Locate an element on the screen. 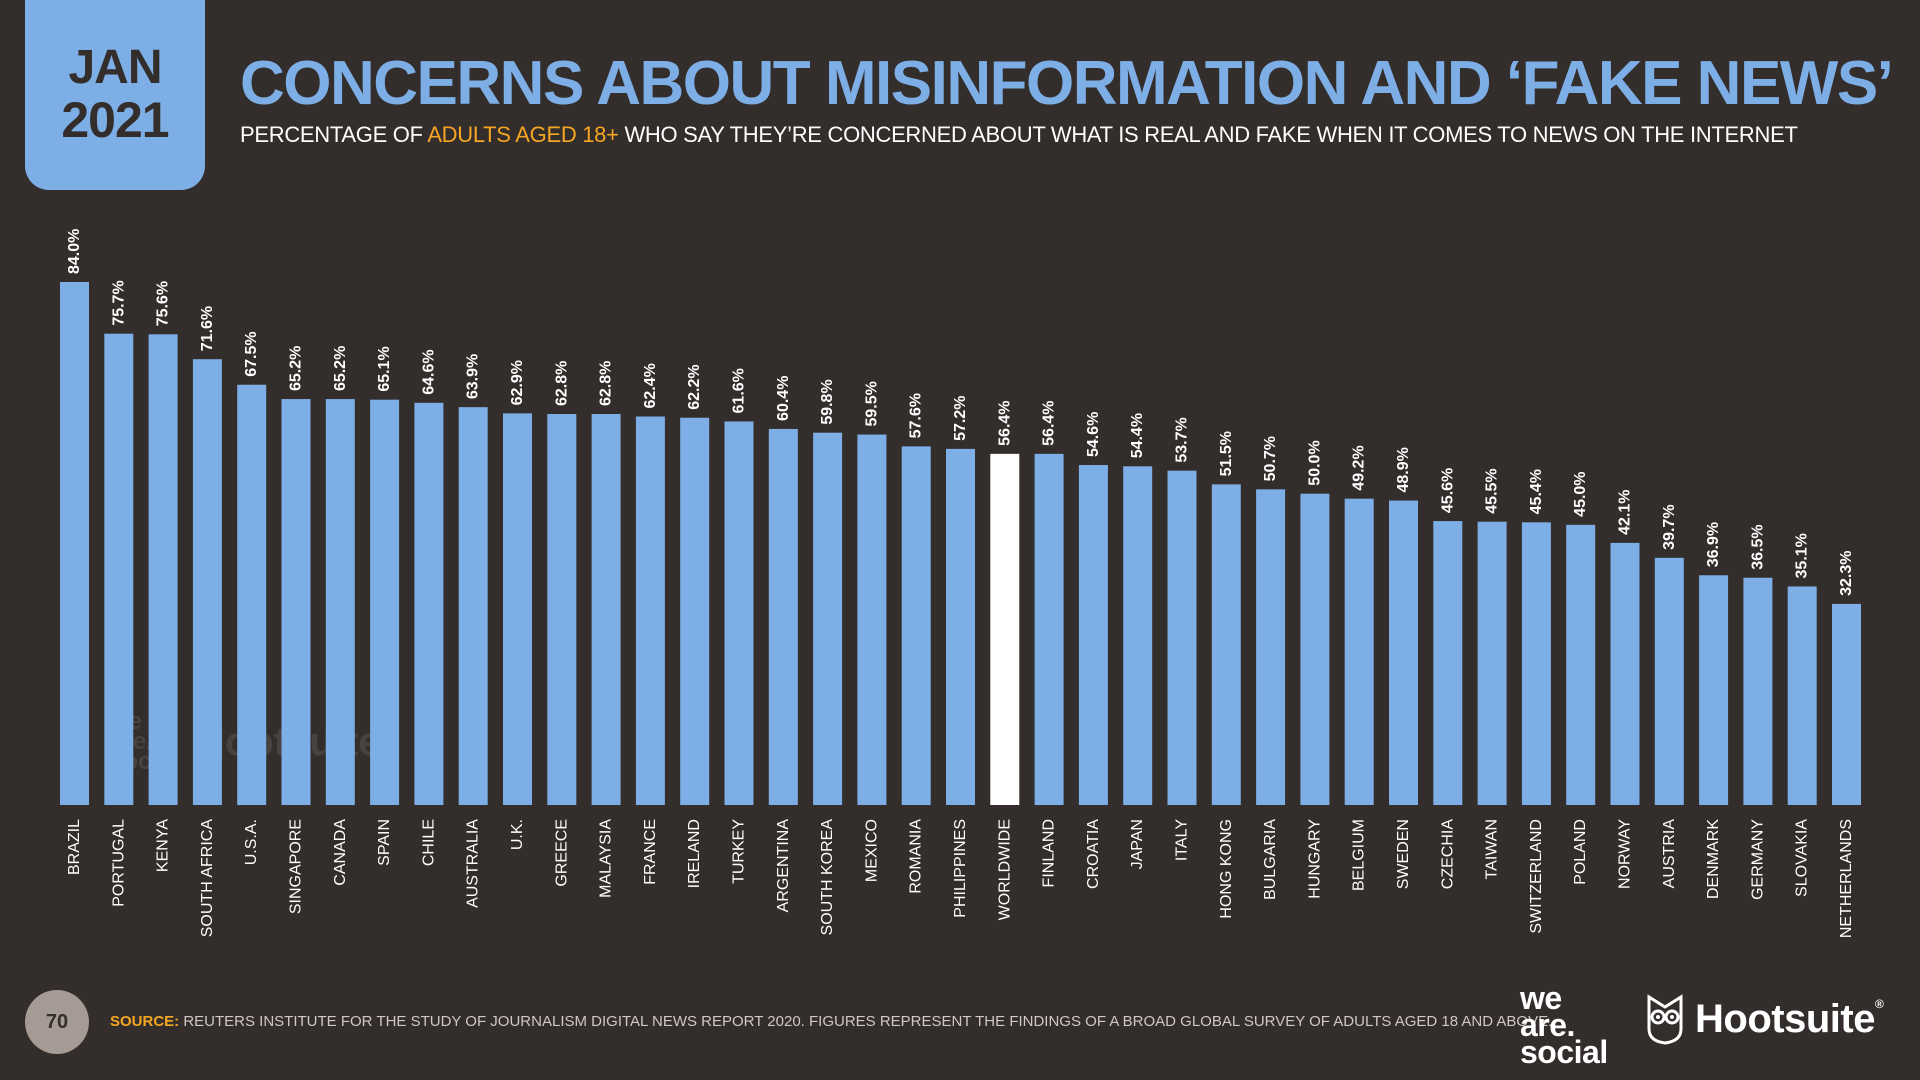 The image size is (1920, 1080). bar-hungary is located at coordinates (1315, 649).